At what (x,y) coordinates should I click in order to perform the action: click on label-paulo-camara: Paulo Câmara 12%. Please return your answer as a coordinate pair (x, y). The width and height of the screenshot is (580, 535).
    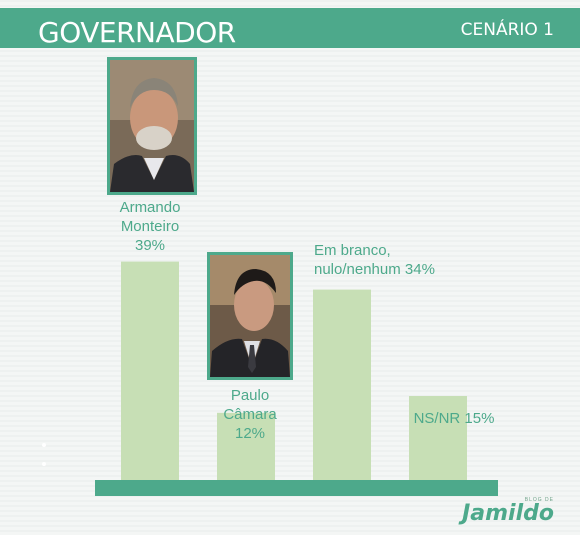
    Looking at the image, I should click on (250, 414).